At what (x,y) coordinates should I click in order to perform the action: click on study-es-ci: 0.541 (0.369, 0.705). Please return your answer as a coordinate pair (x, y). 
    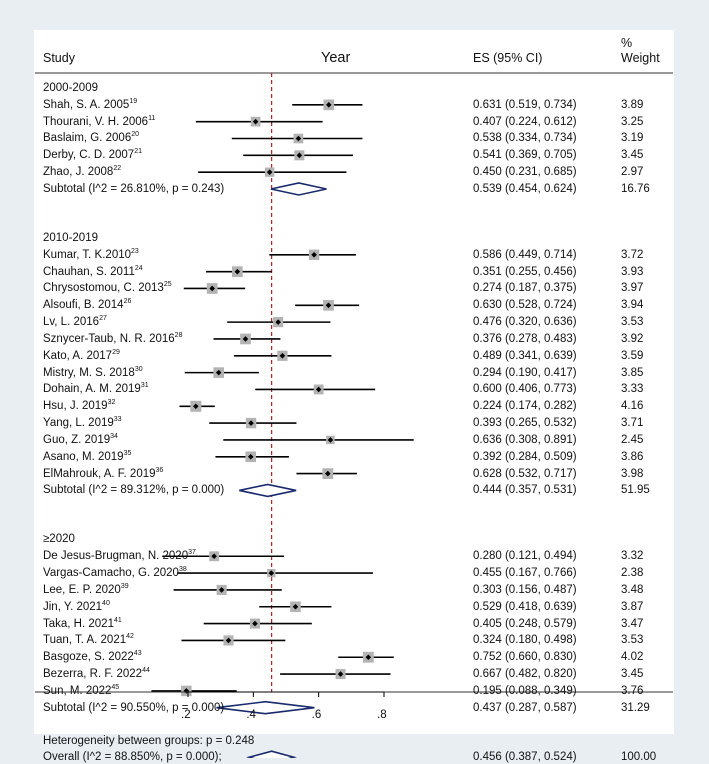
    Looking at the image, I should click on (525, 155).